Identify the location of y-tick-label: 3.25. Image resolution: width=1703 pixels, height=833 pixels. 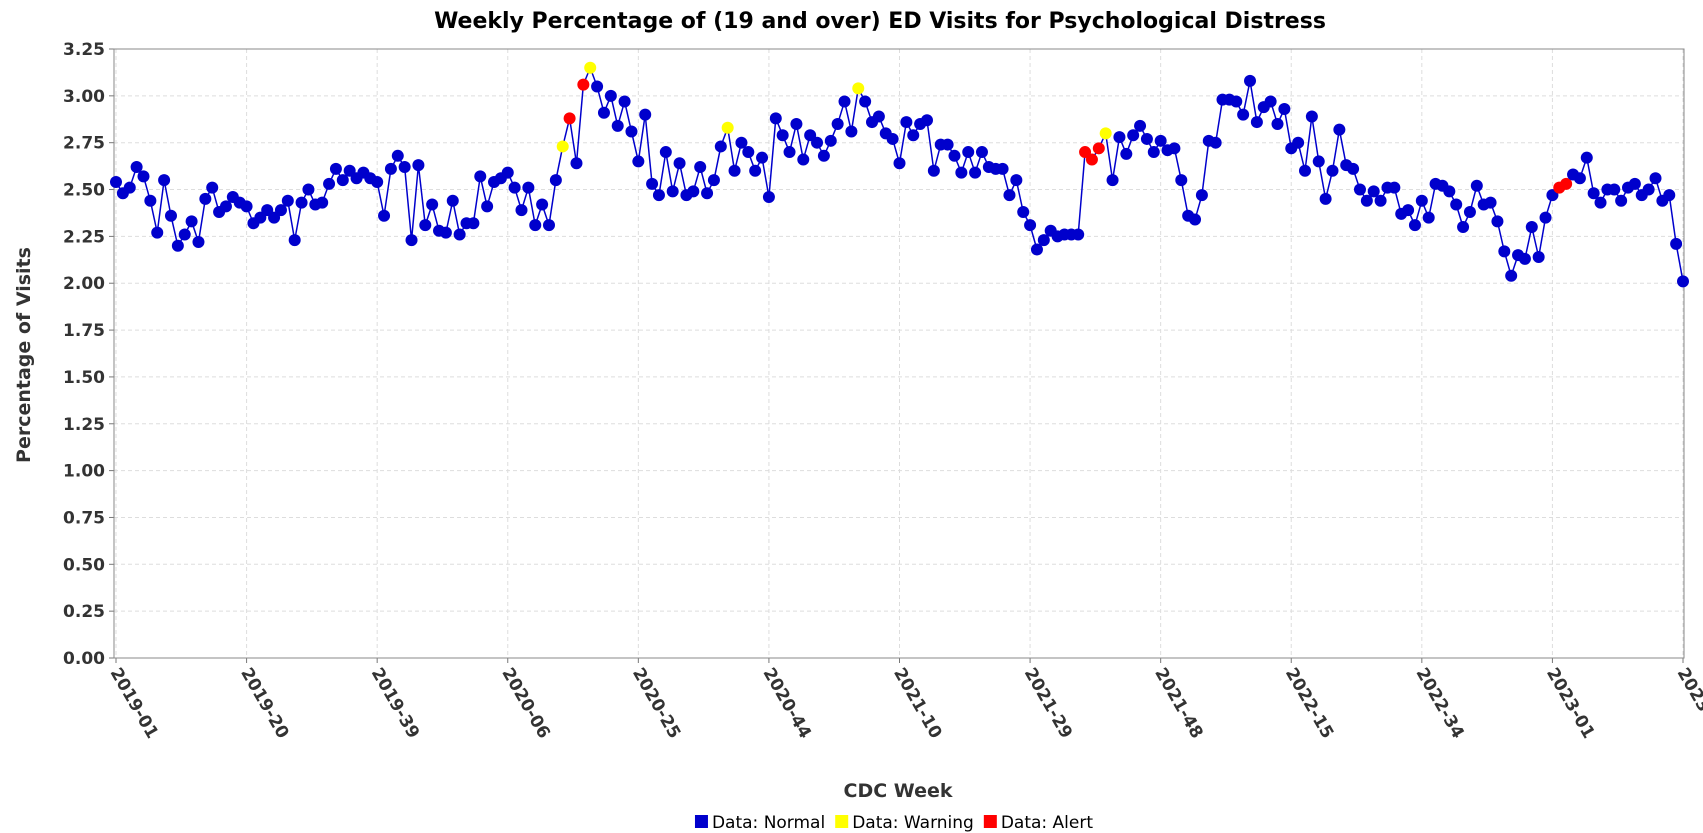
(84, 50).